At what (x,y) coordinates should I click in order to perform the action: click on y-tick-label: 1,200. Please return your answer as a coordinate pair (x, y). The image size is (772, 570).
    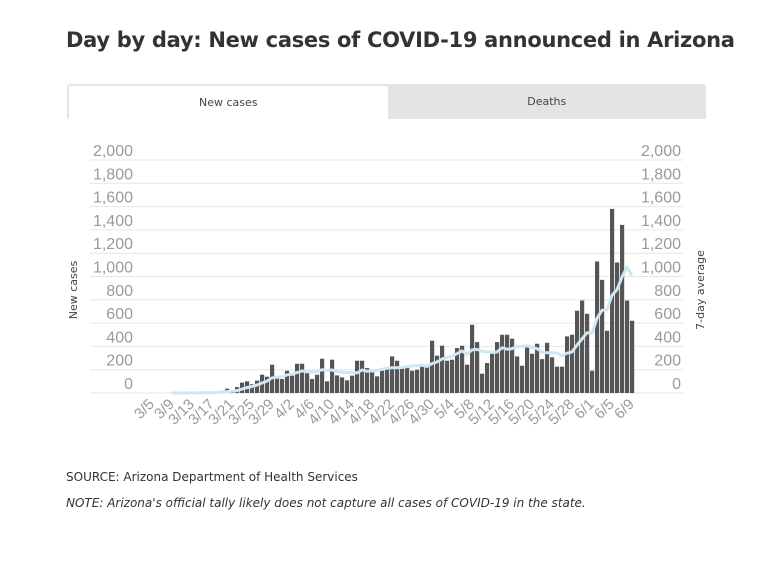
    Looking at the image, I should click on (113, 244).